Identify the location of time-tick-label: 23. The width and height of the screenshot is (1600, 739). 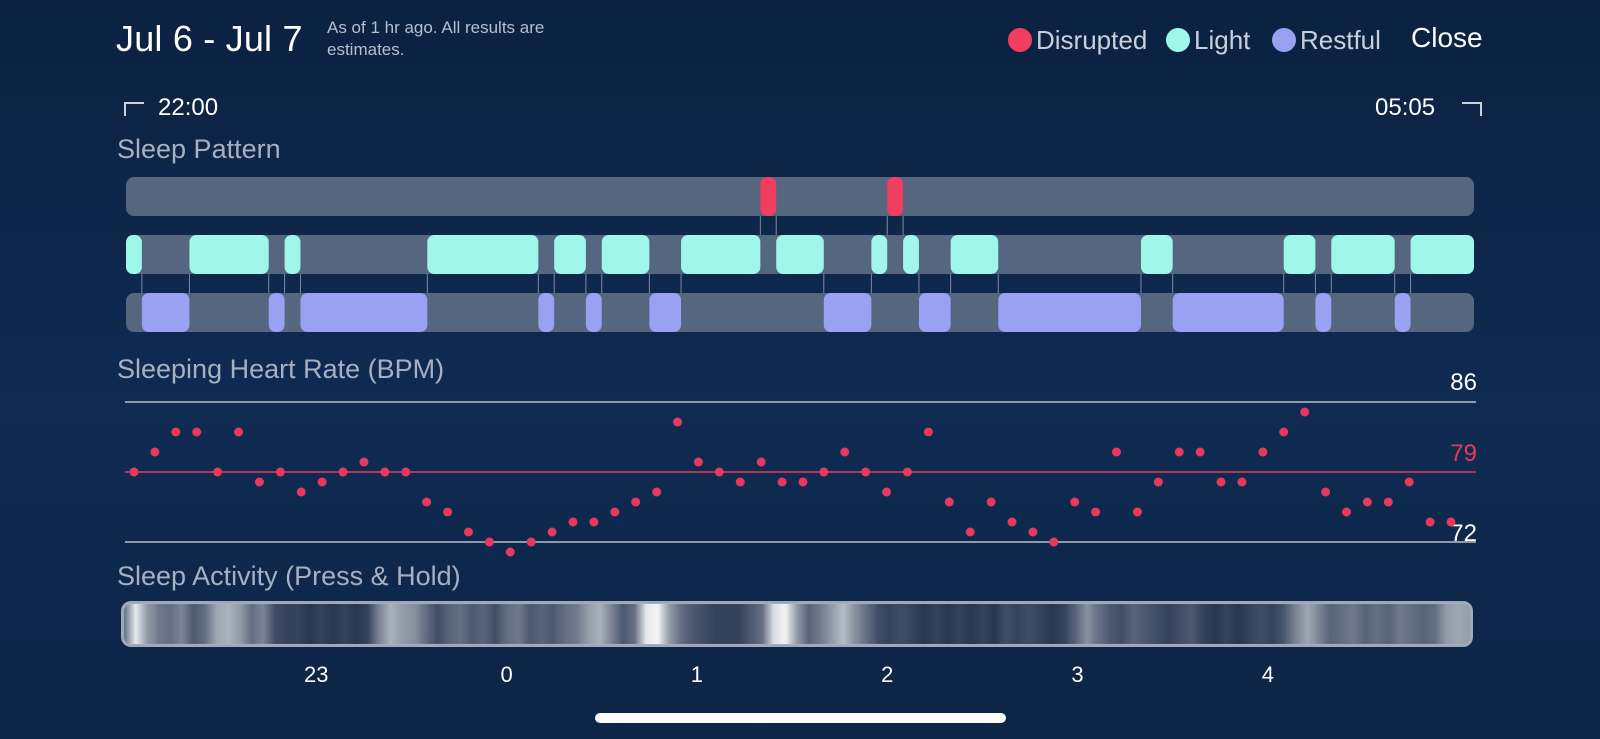
(316, 674).